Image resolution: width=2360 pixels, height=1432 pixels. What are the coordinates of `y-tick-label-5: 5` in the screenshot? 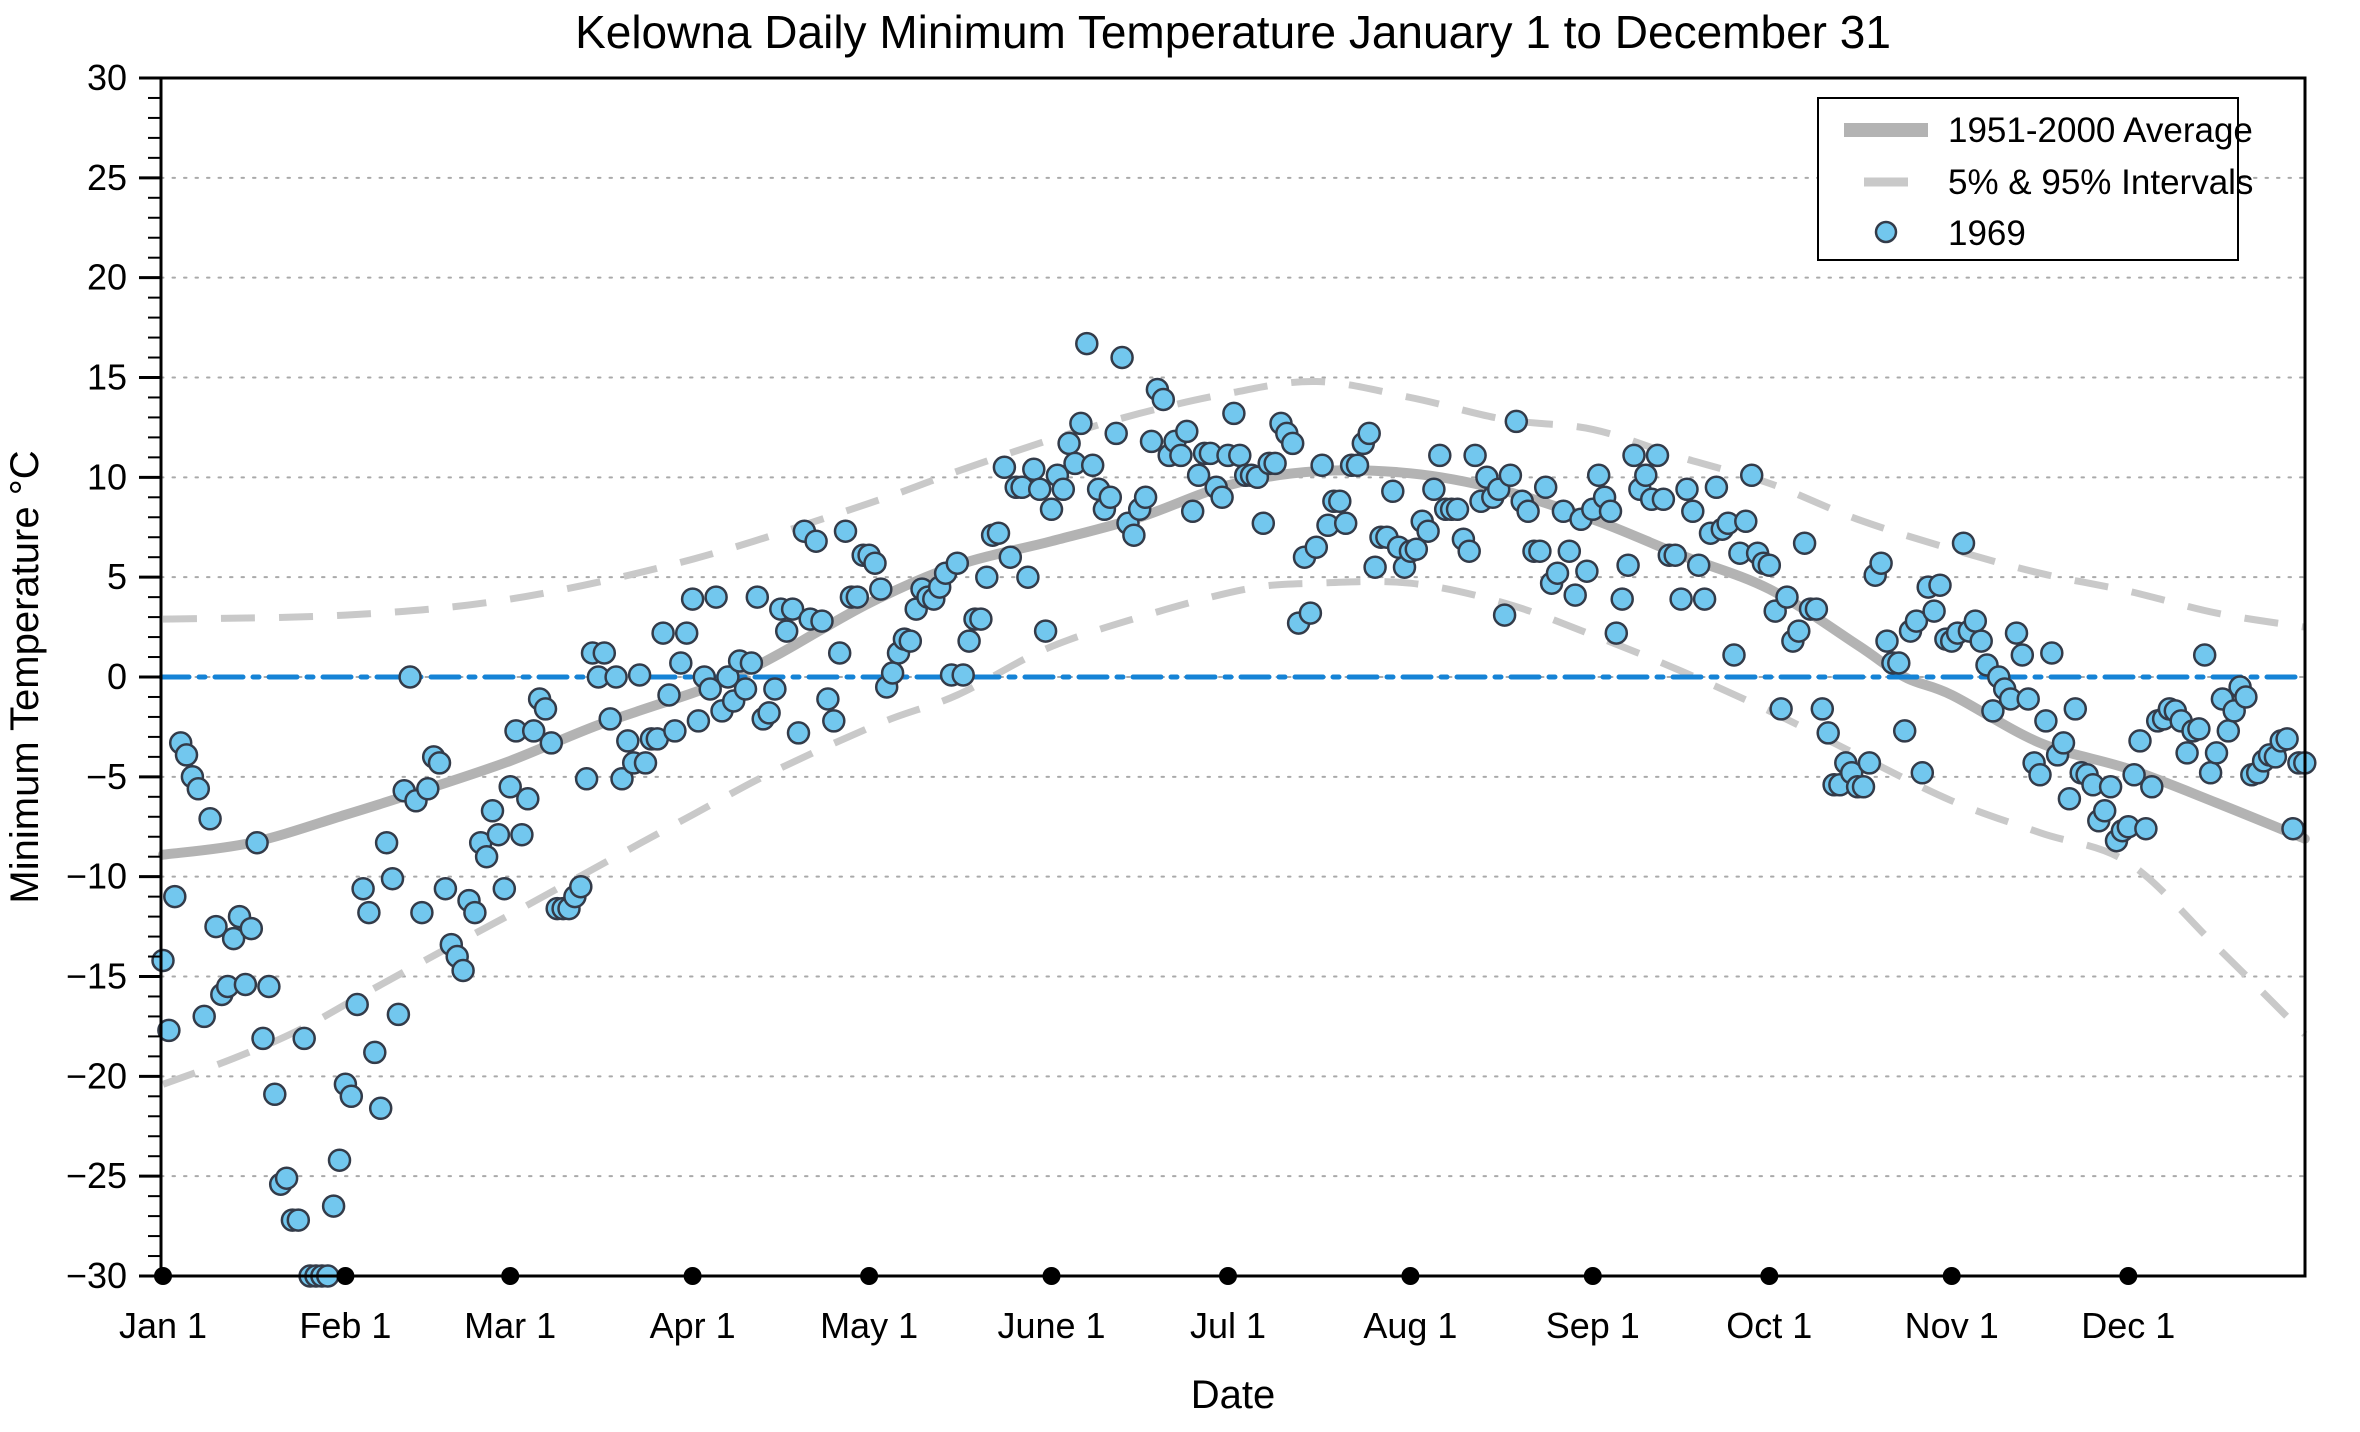 It's located at (117, 576).